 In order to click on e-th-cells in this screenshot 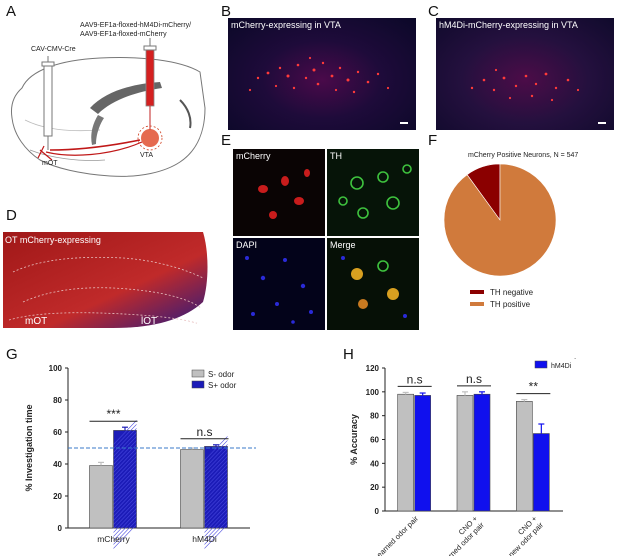, I will do `click(375, 191)`.